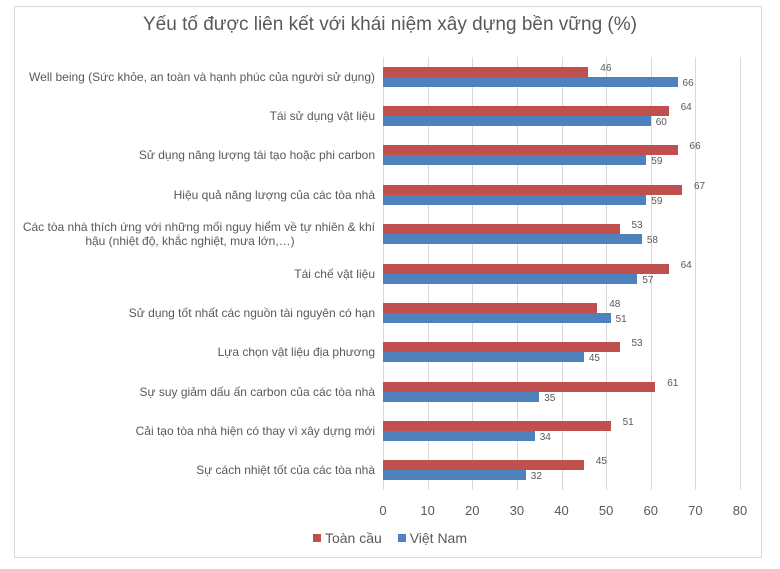 The width and height of the screenshot is (780, 569). What do you see at coordinates (517, 510) in the screenshot?
I see `x-tick-label: 30` at bounding box center [517, 510].